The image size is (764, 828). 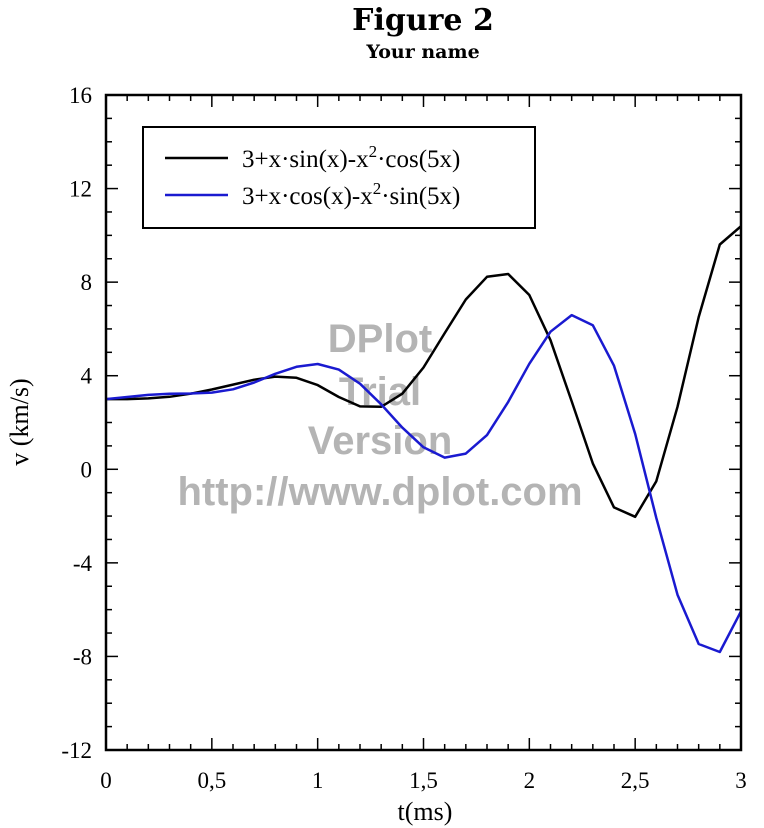 What do you see at coordinates (318, 780) in the screenshot?
I see `x-tick-label: 1` at bounding box center [318, 780].